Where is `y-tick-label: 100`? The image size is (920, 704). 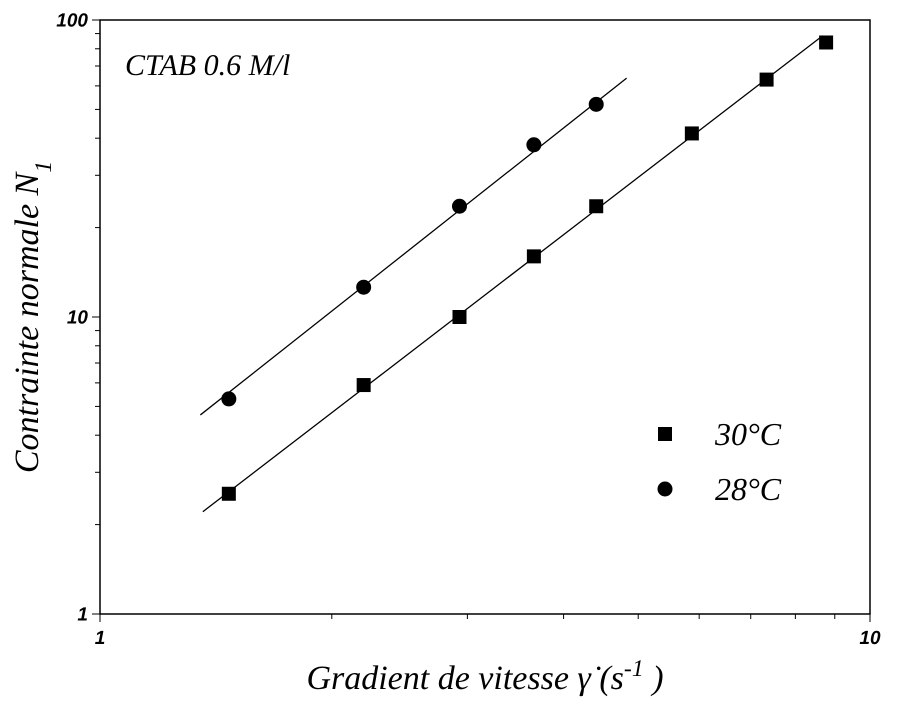
y-tick-label: 100 is located at coordinates (72, 21).